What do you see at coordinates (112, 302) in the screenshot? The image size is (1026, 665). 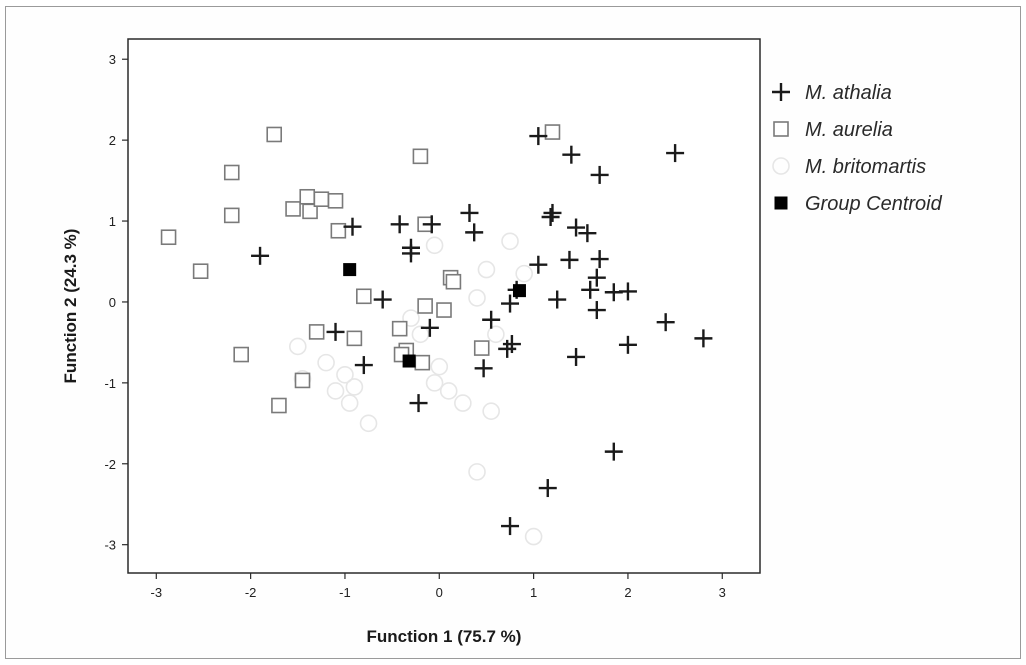 I see `y-tick-label: 0` at bounding box center [112, 302].